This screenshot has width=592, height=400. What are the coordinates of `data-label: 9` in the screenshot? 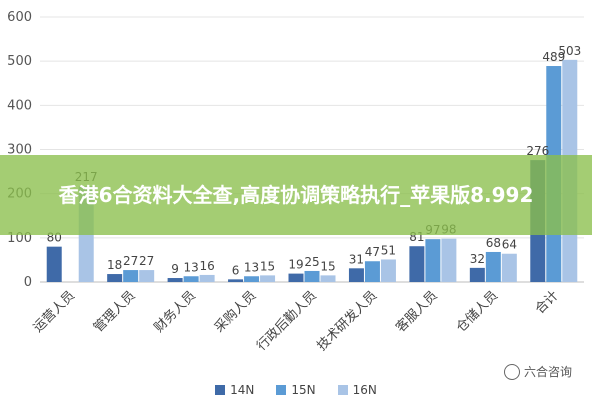 It's located at (175, 269).